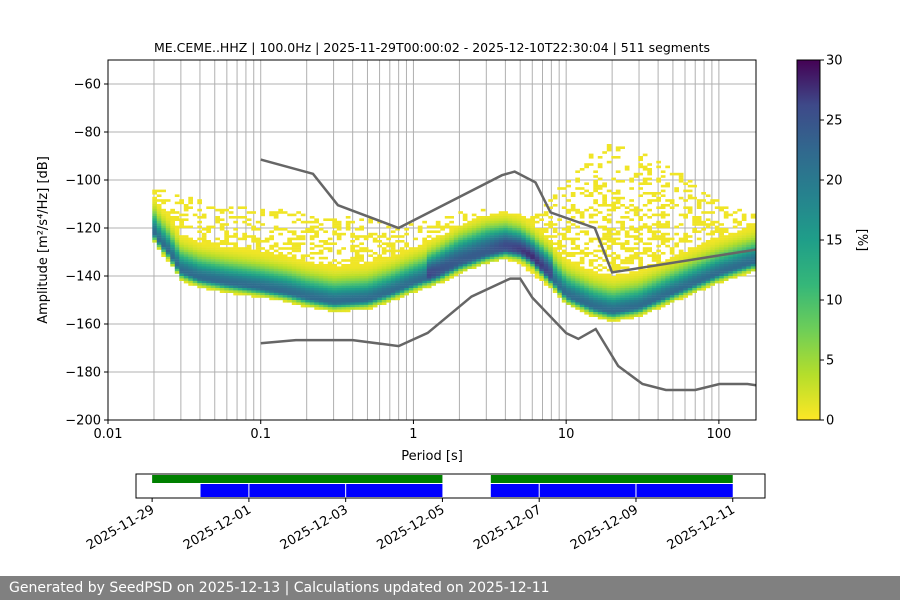 The image size is (900, 600). What do you see at coordinates (260, 434) in the screenshot?
I see `x-tick-label: 0.1` at bounding box center [260, 434].